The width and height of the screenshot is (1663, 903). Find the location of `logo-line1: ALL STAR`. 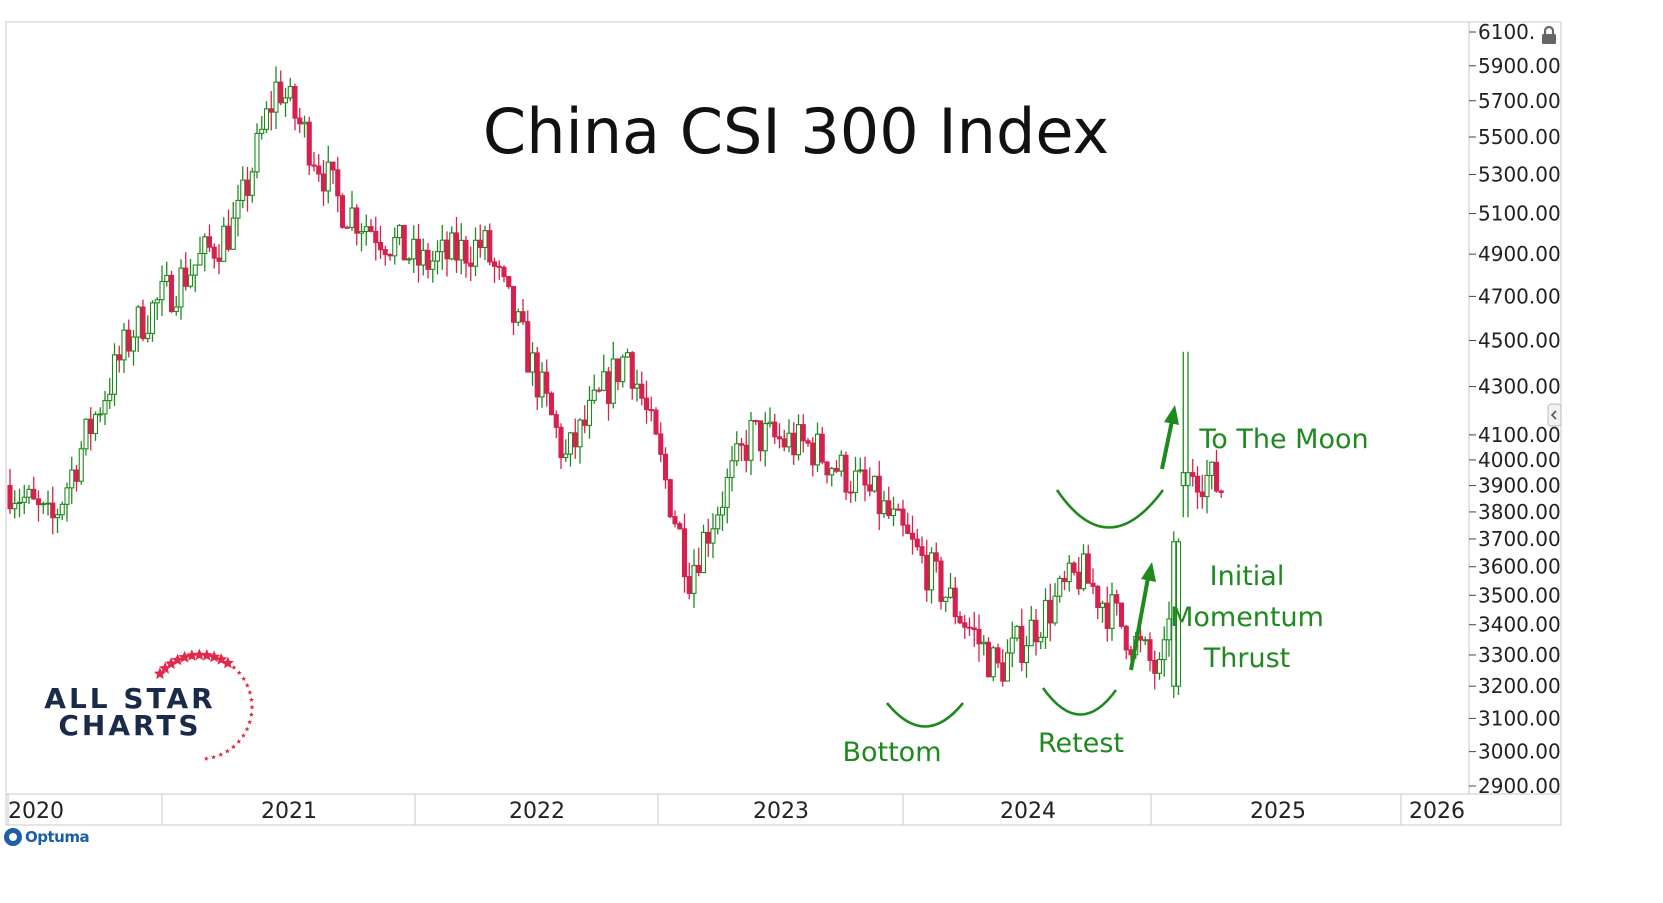

logo-line1: ALL STAR is located at coordinates (129, 698).